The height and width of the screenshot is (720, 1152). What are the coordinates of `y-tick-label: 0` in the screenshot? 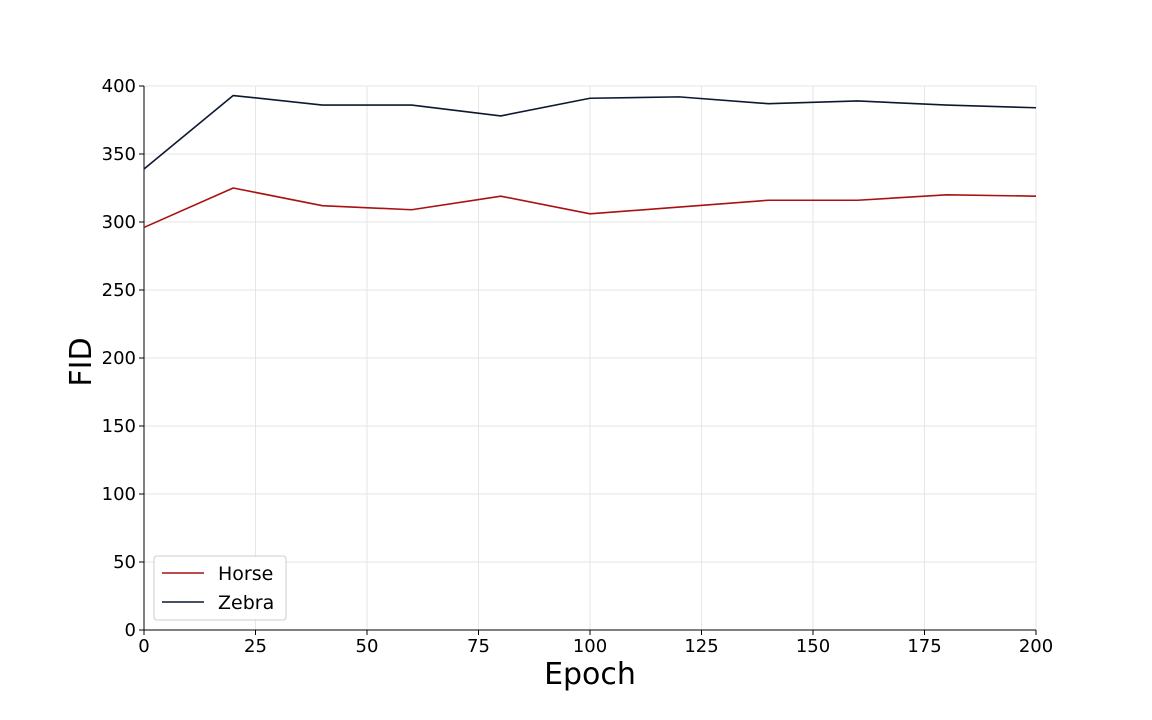 It's located at (130, 630).